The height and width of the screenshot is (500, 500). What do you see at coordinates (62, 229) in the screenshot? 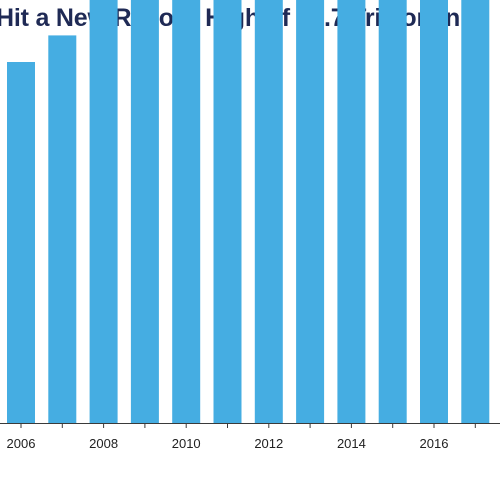
I see `bar-2007` at bounding box center [62, 229].